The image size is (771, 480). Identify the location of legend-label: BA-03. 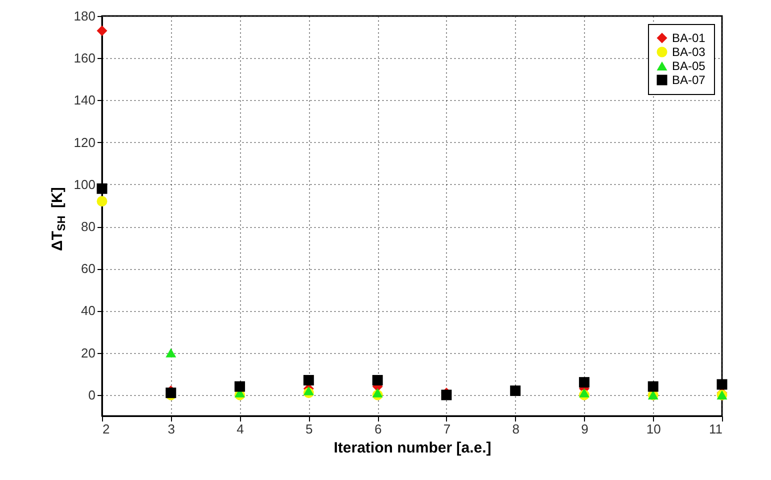
(689, 52).